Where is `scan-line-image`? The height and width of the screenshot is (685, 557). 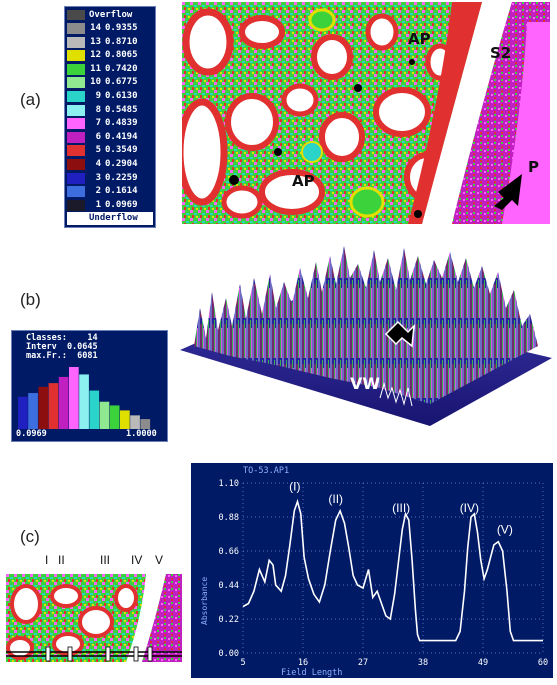
scan-line-image is located at coordinates (94, 618).